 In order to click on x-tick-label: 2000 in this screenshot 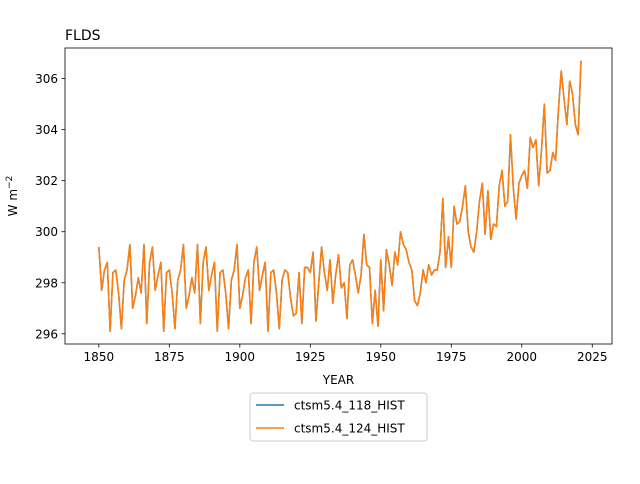, I will do `click(521, 357)`.